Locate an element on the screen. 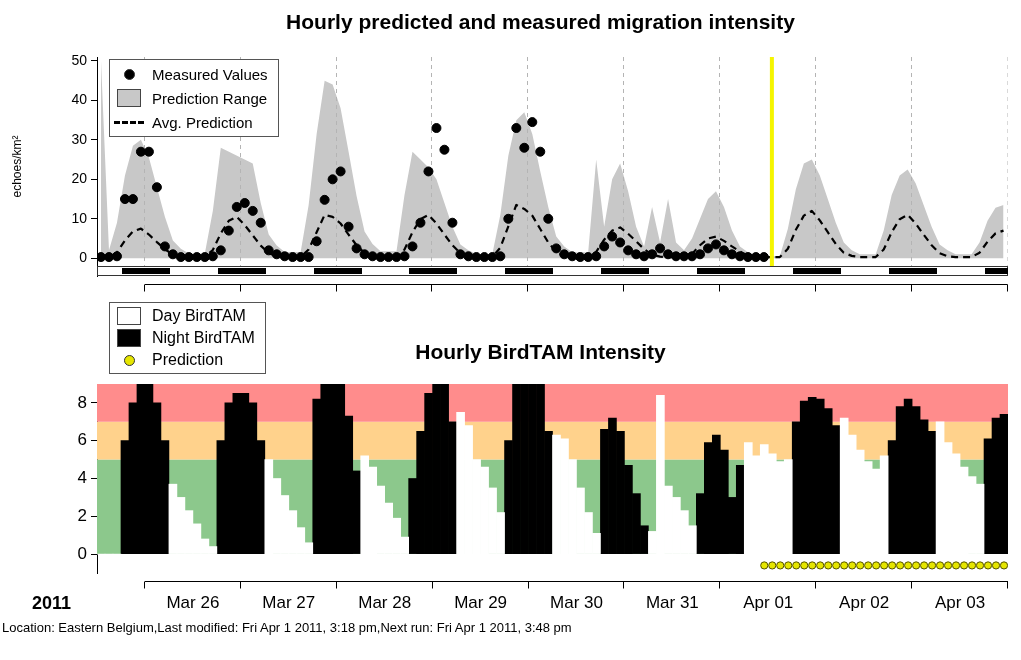 This screenshot has width=1021, height=660. y-tick-label: 4 is located at coordinates (82, 478).